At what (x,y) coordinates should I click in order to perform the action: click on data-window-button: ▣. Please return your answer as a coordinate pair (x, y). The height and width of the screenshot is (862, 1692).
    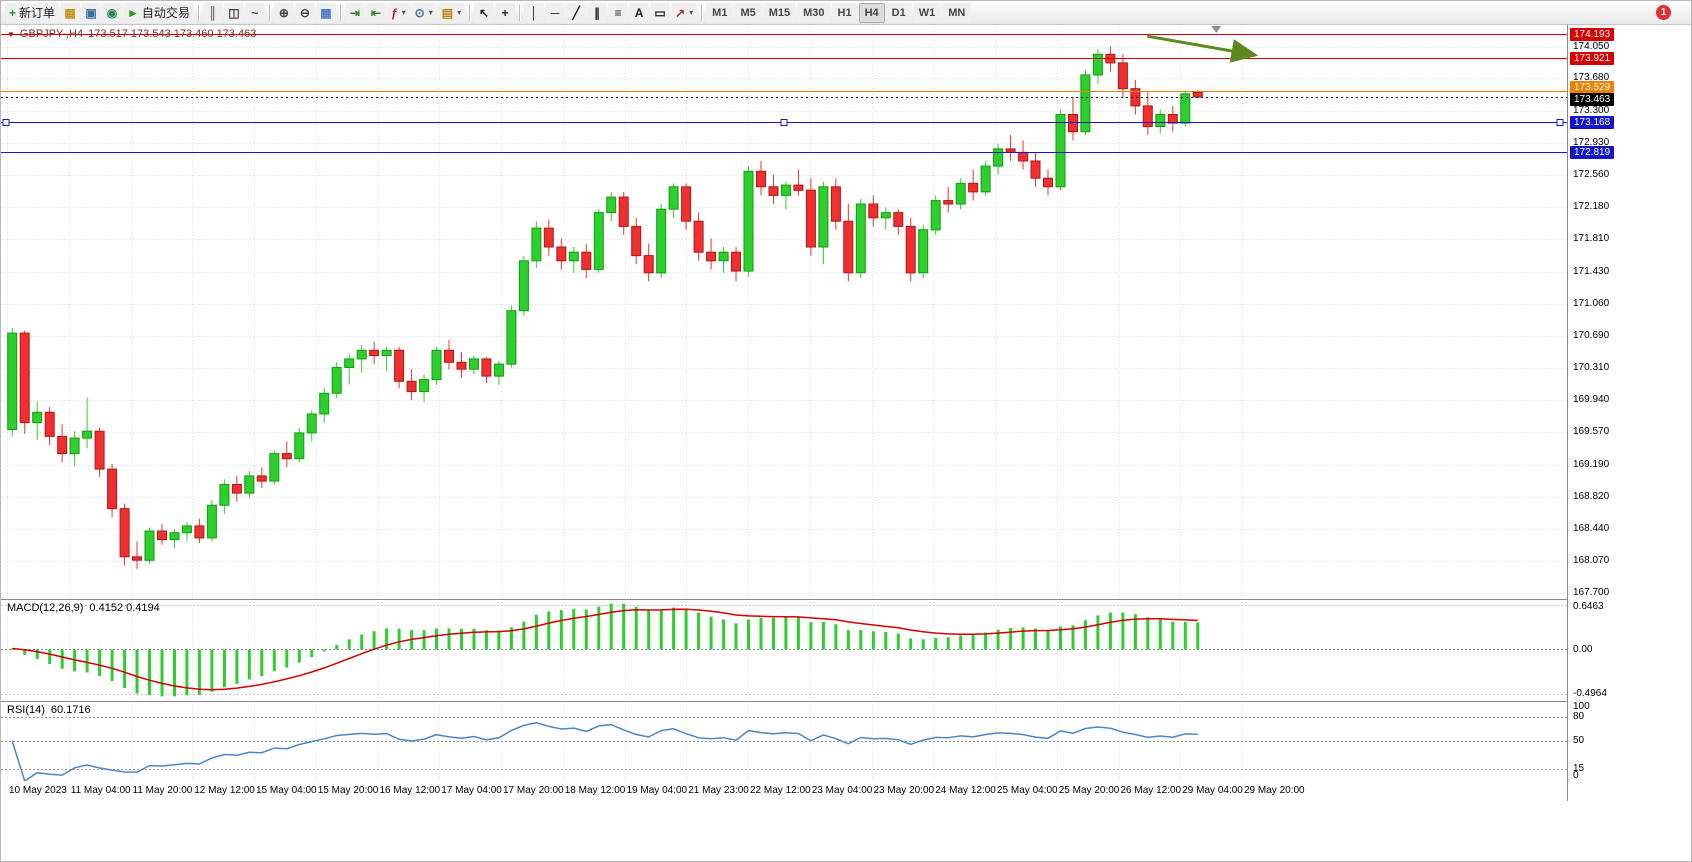
    Looking at the image, I should click on (91, 12).